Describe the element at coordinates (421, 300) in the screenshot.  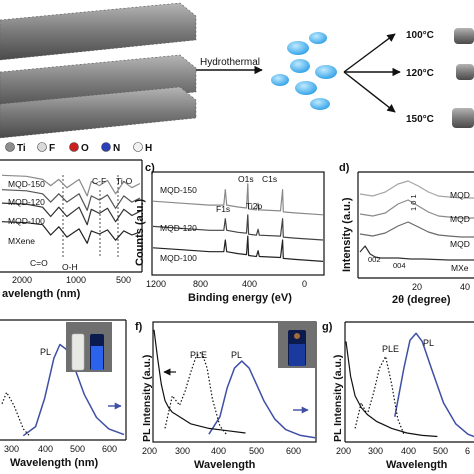
I see `x-axis-label: 2θ (degree)` at that location.